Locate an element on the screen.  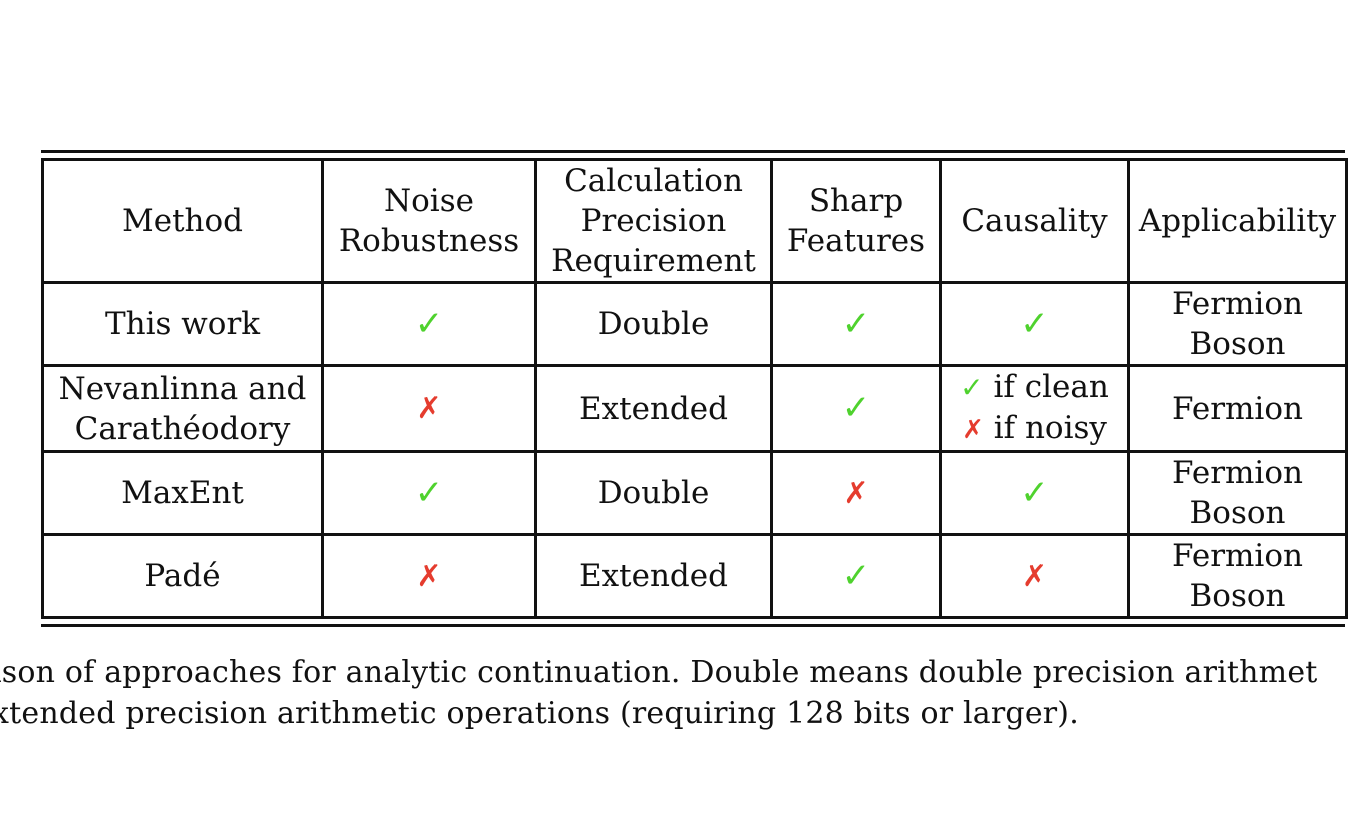
causality-cell: ✓ if clean ✗ if noisy is located at coordinates (1034, 408).